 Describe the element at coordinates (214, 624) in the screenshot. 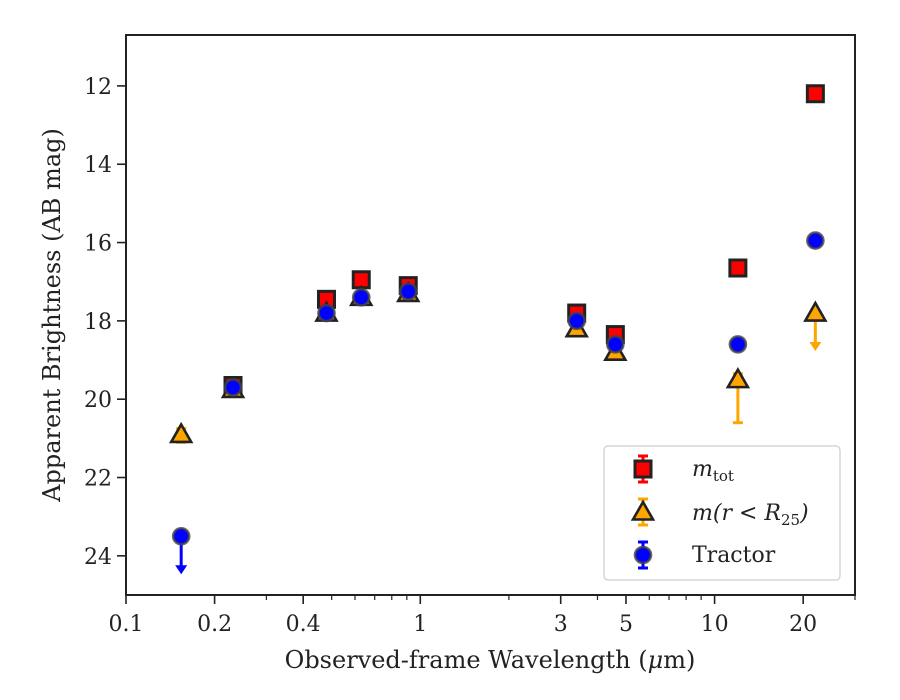

I see `x-tick-label: 0.2` at that location.